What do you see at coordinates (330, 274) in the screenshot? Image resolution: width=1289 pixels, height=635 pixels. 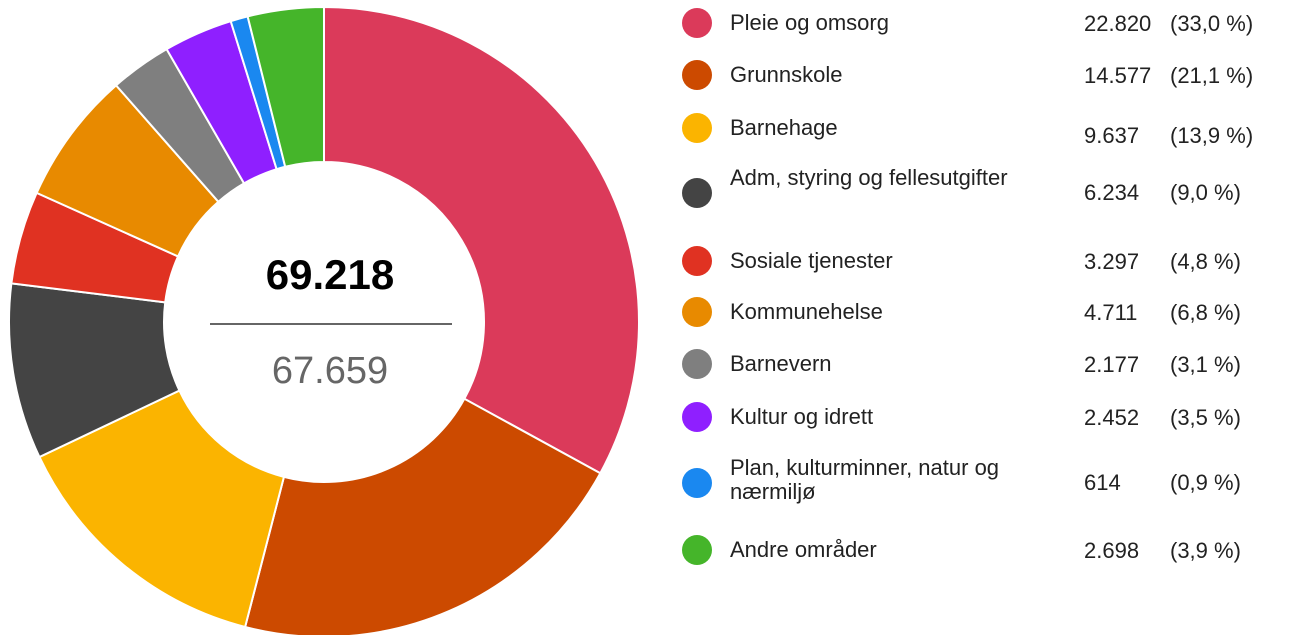 I see `center-label: 69.218` at bounding box center [330, 274].